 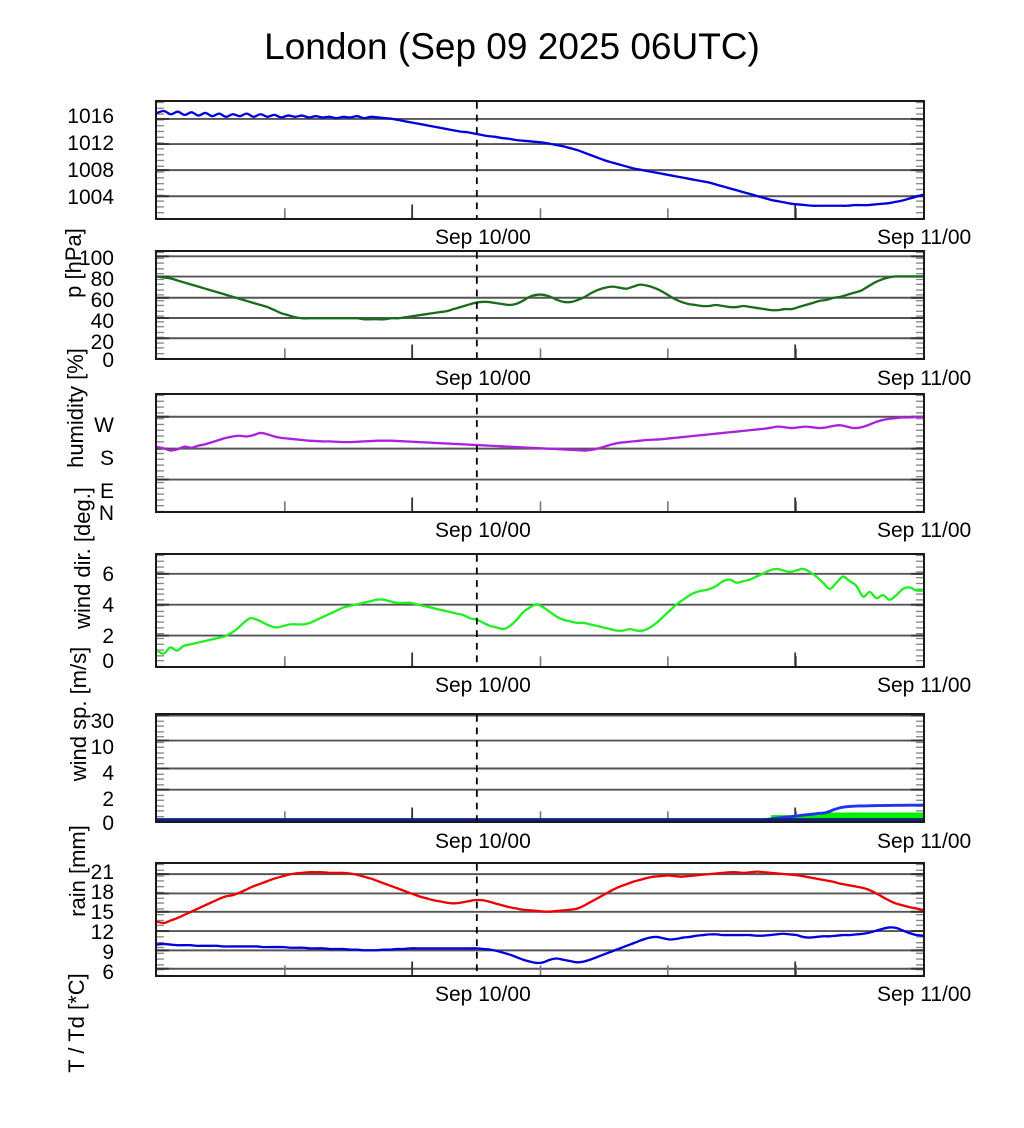 I want to click on y-tick: 9, so click(x=108, y=952).